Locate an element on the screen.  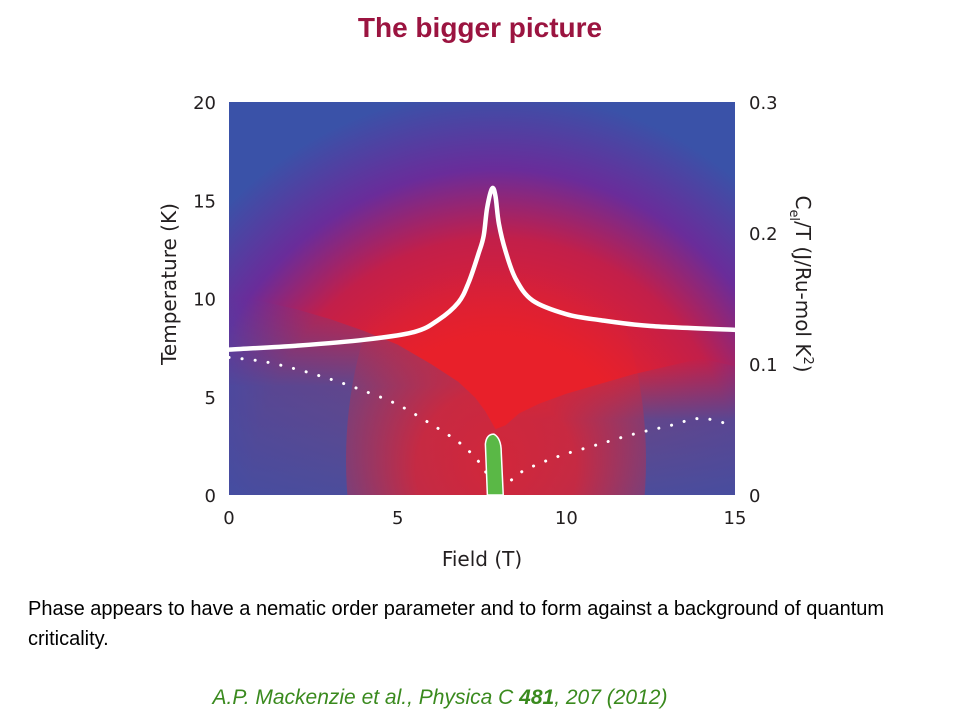
y2-tick-label: 0.1 is located at coordinates (763, 365).